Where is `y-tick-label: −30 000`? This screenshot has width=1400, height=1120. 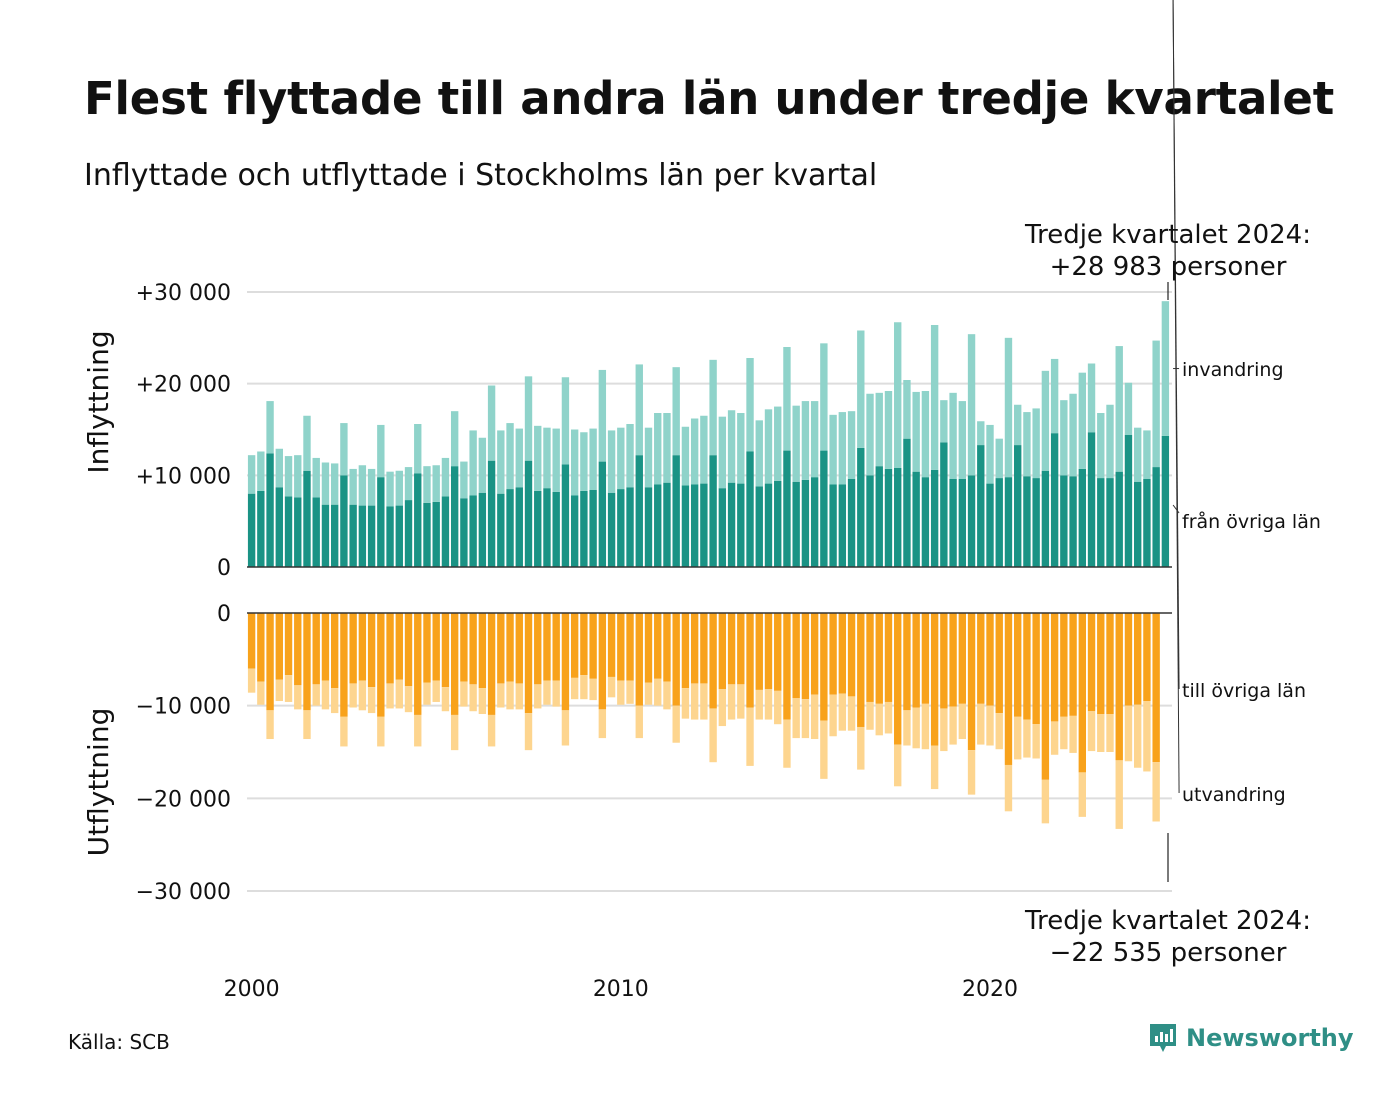
y-tick-label: −30 000 is located at coordinates (183, 892).